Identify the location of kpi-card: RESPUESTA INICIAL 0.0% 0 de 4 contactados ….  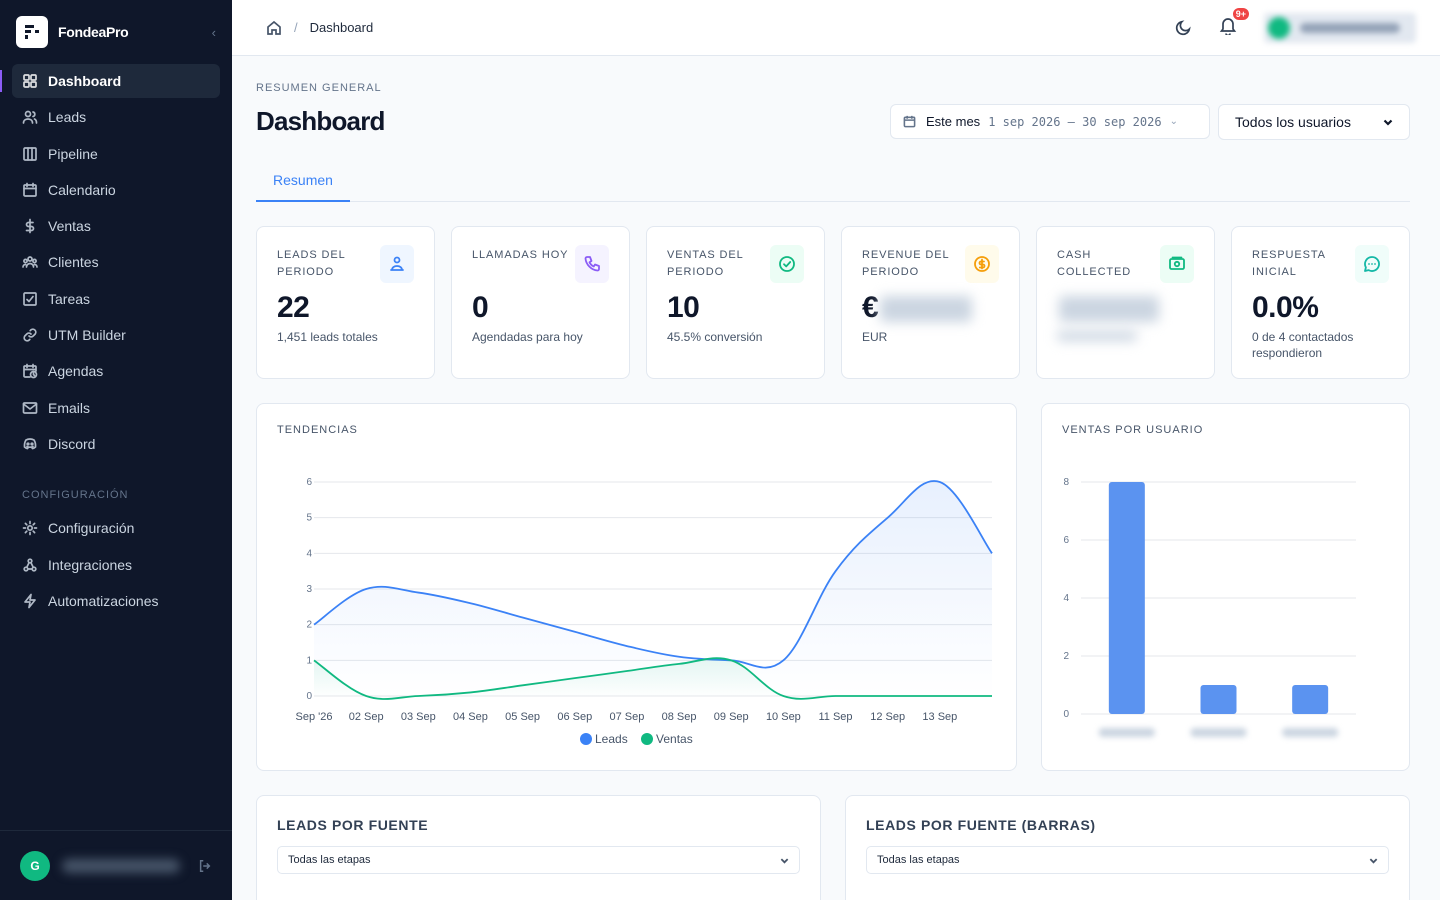
(1320, 302).